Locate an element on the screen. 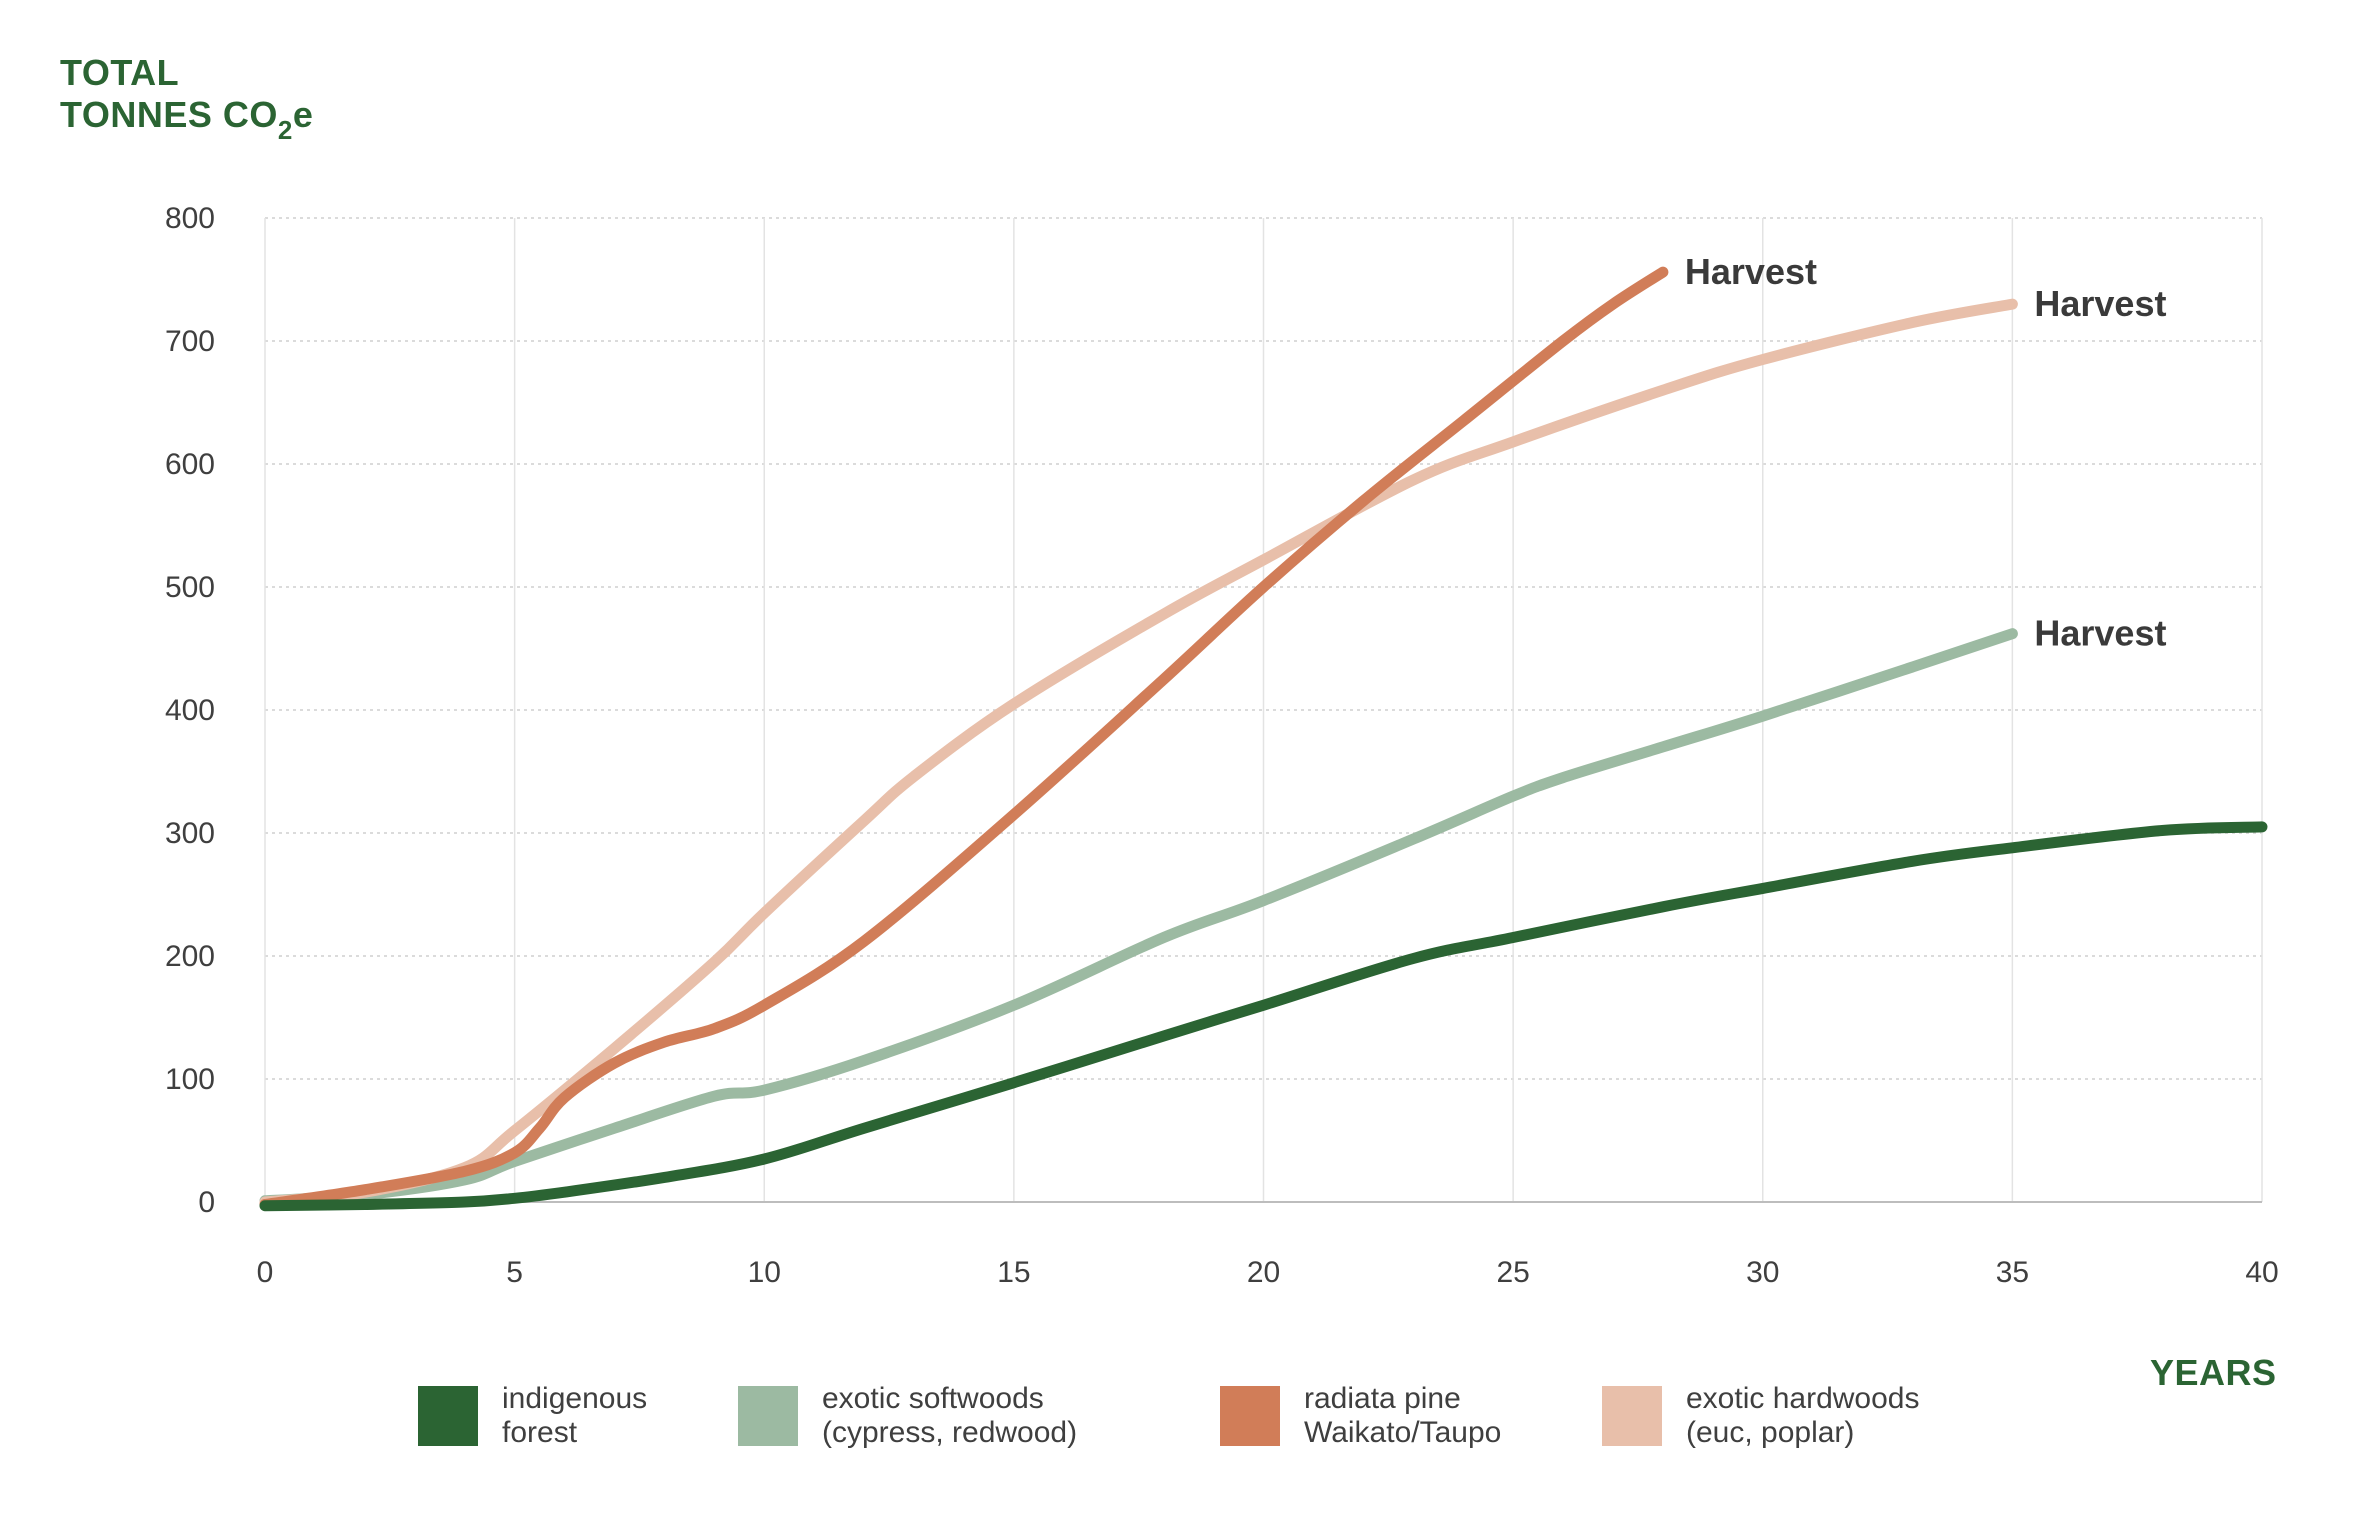  y-tick-label: 400 is located at coordinates (190, 710).